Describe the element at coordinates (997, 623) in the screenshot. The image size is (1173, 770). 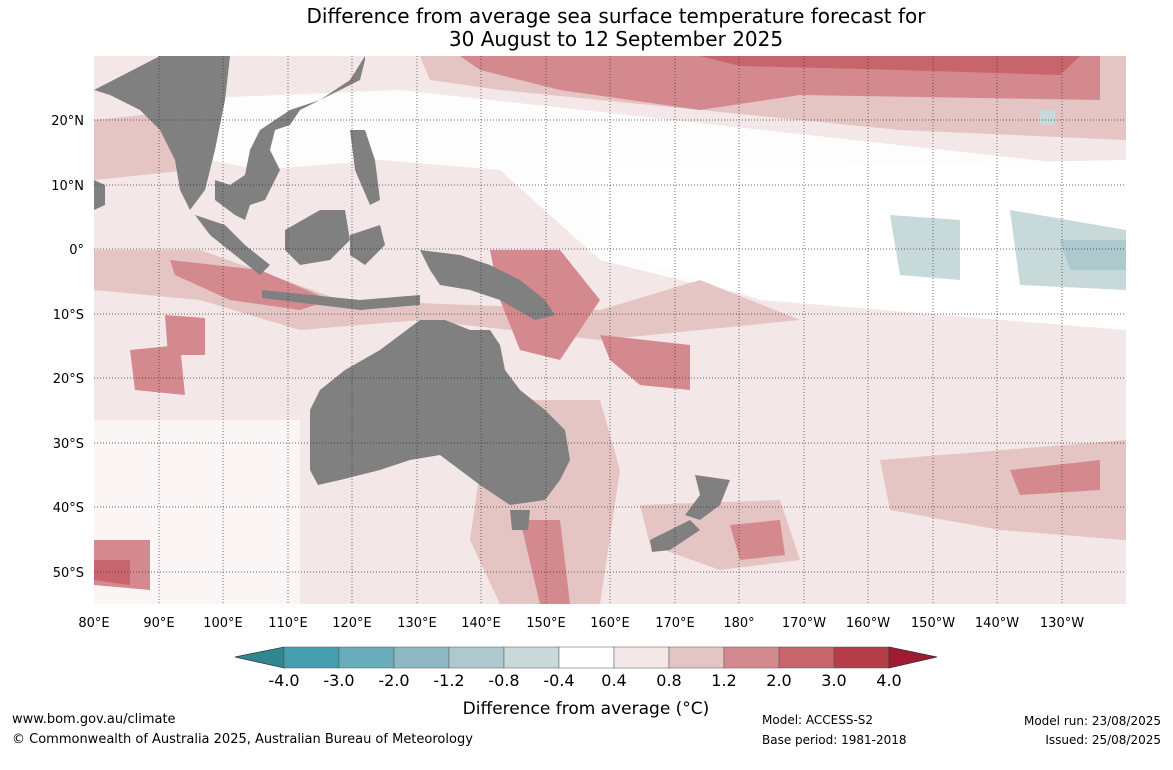
I see `lon-label: 140°W` at that location.